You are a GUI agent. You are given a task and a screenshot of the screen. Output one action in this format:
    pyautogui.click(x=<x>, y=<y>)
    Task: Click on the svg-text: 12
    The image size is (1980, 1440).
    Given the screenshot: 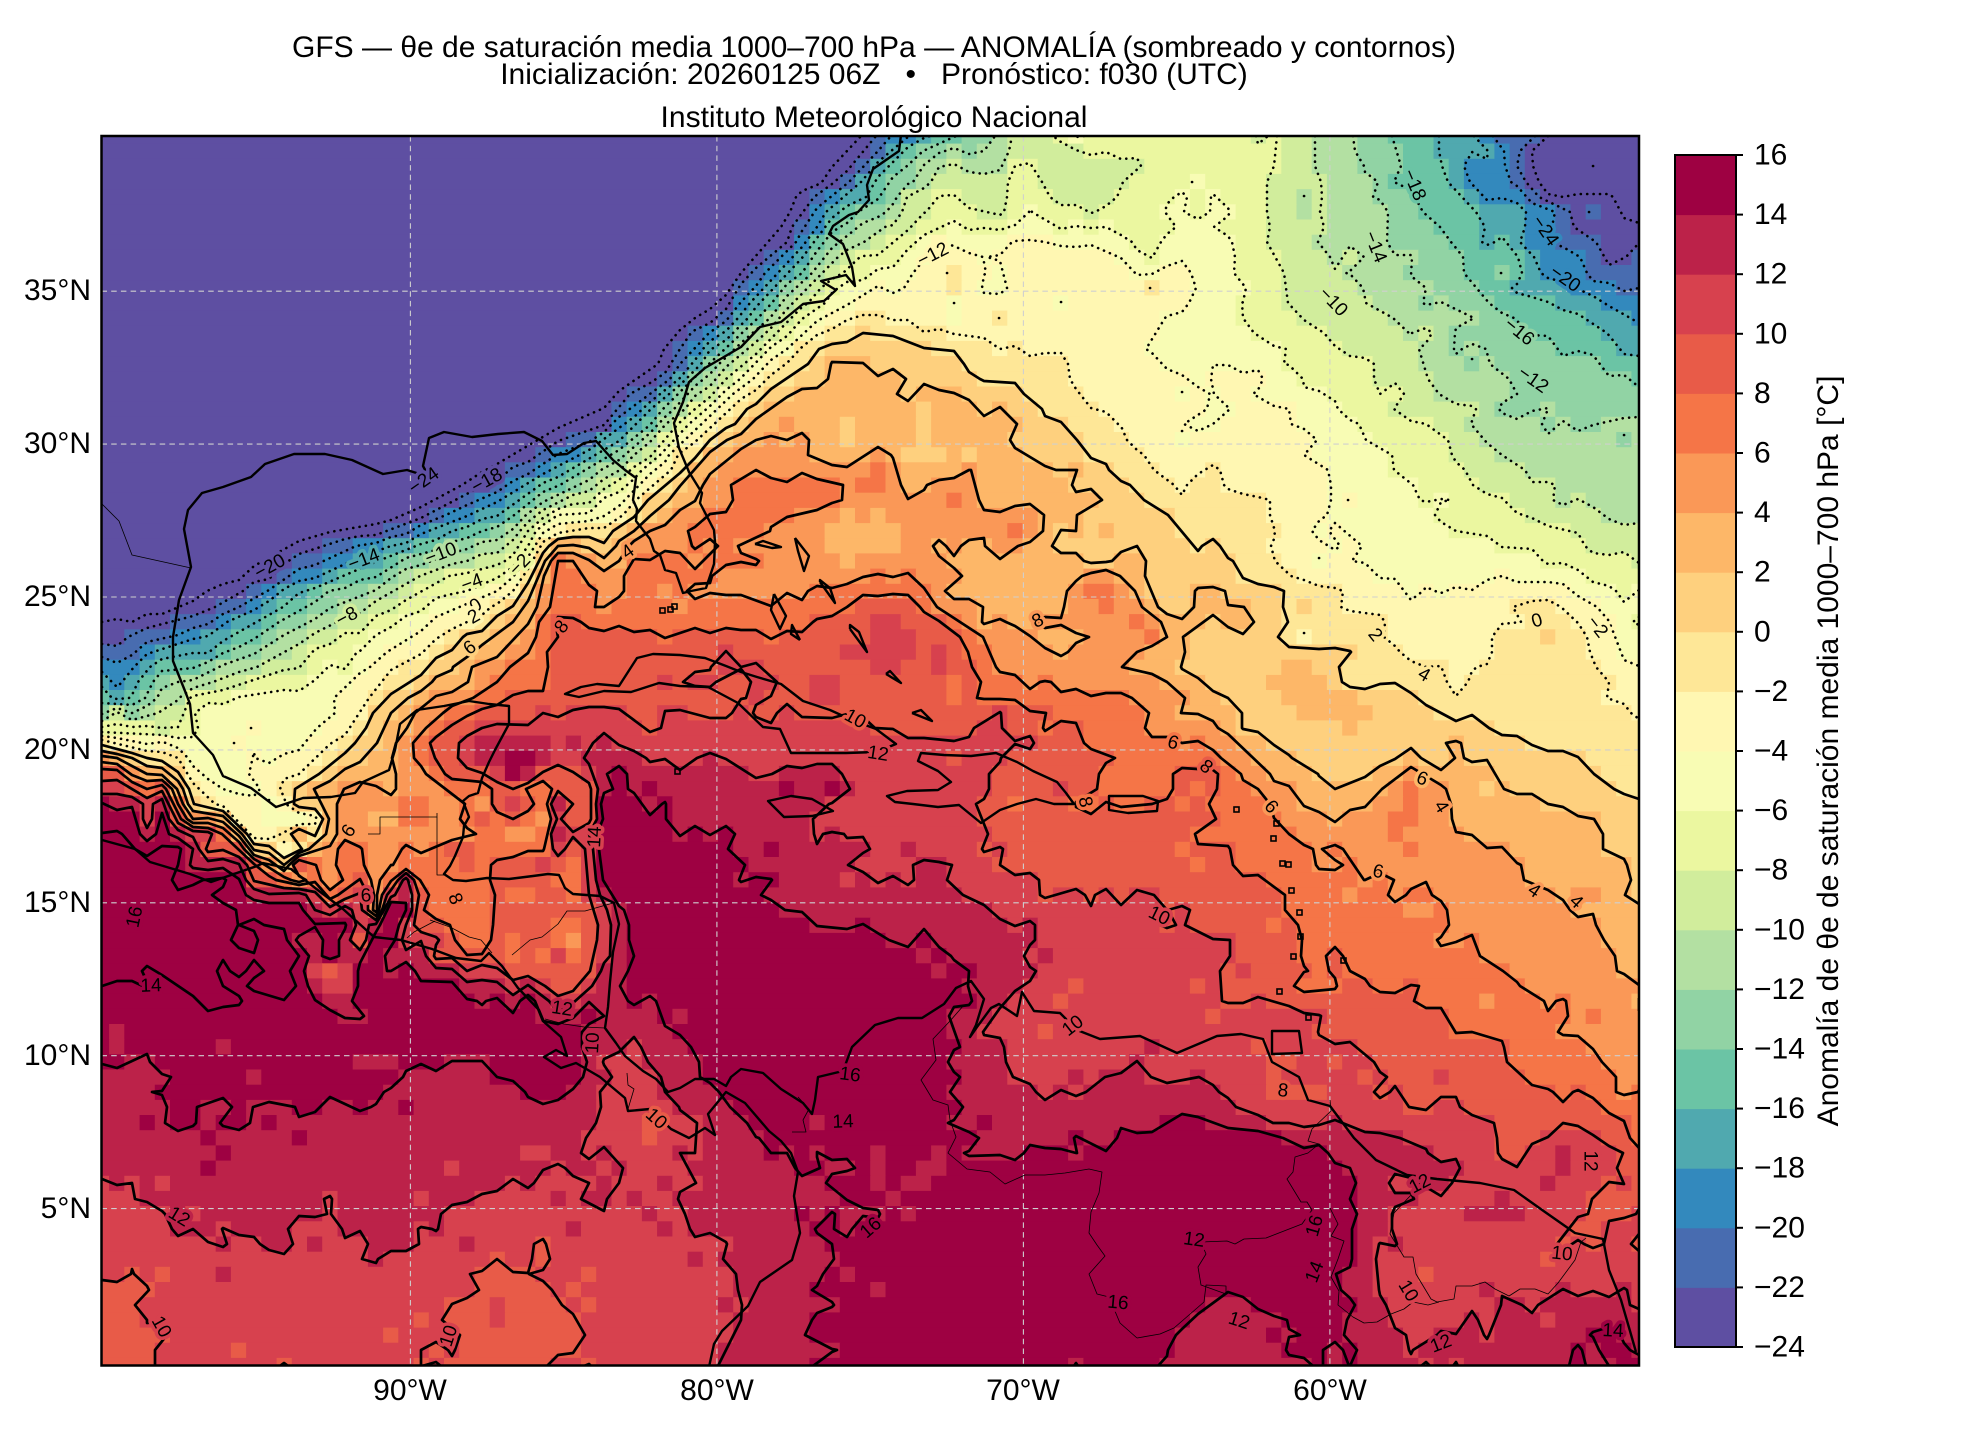 What is the action you would take?
    pyautogui.click(x=1770, y=274)
    